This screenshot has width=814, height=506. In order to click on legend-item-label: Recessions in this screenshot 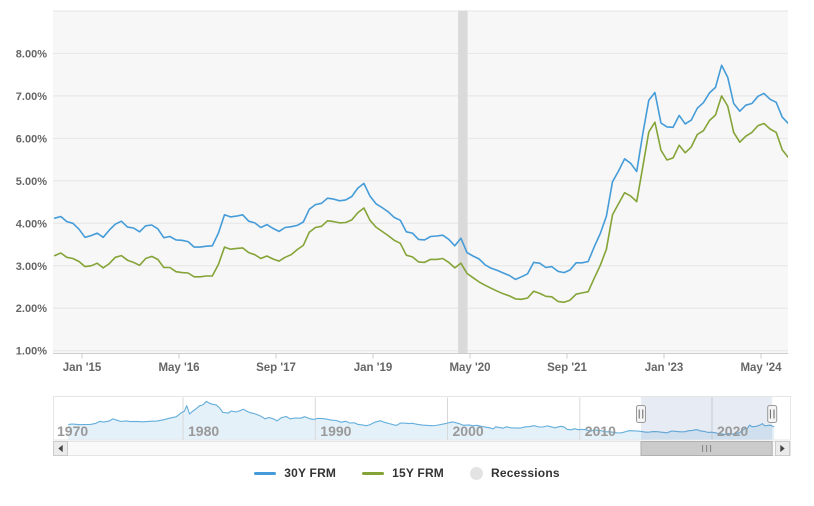, I will do `click(525, 473)`.